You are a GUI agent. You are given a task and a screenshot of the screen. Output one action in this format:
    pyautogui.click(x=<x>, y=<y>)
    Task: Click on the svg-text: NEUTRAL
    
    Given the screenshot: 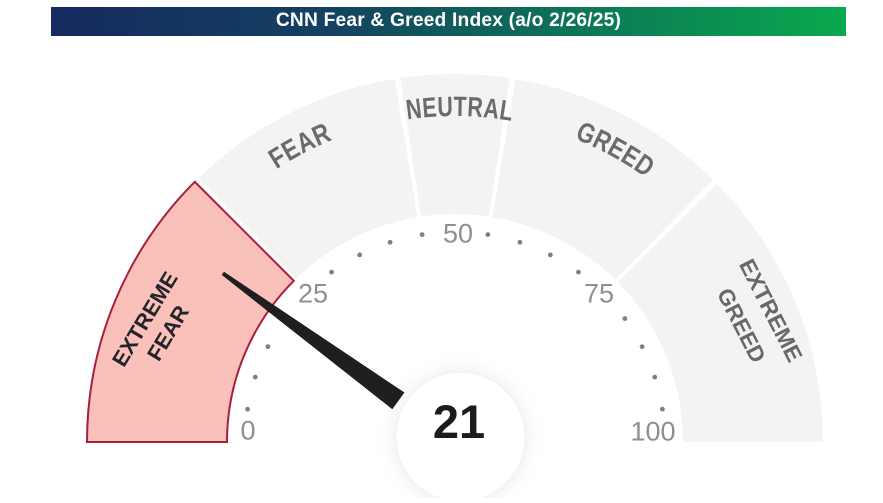 What is the action you would take?
    pyautogui.click(x=459, y=109)
    